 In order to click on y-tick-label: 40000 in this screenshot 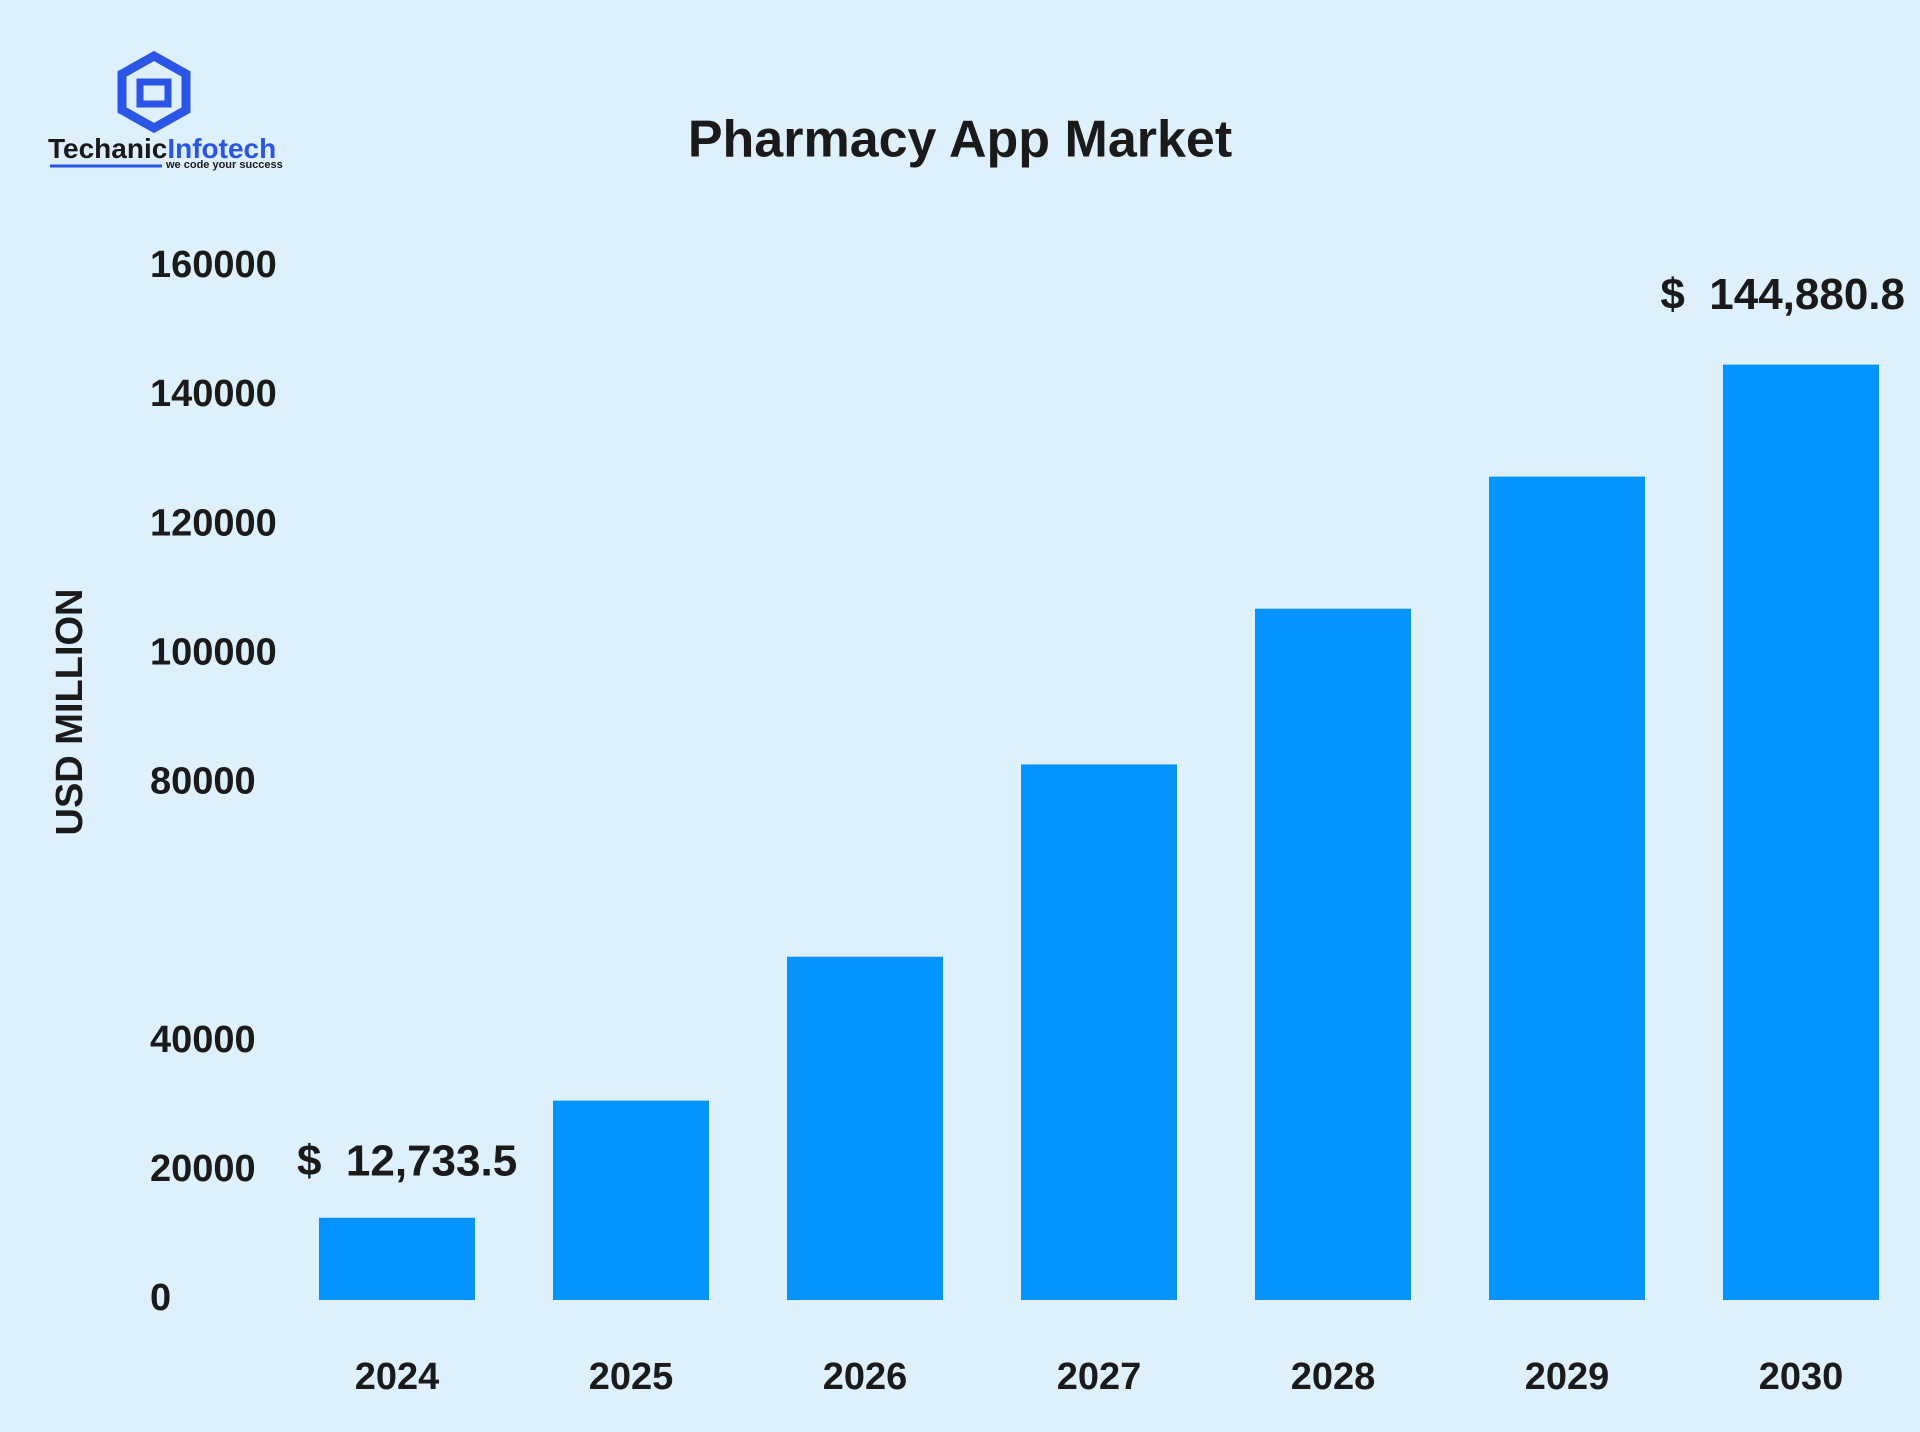, I will do `click(203, 1040)`.